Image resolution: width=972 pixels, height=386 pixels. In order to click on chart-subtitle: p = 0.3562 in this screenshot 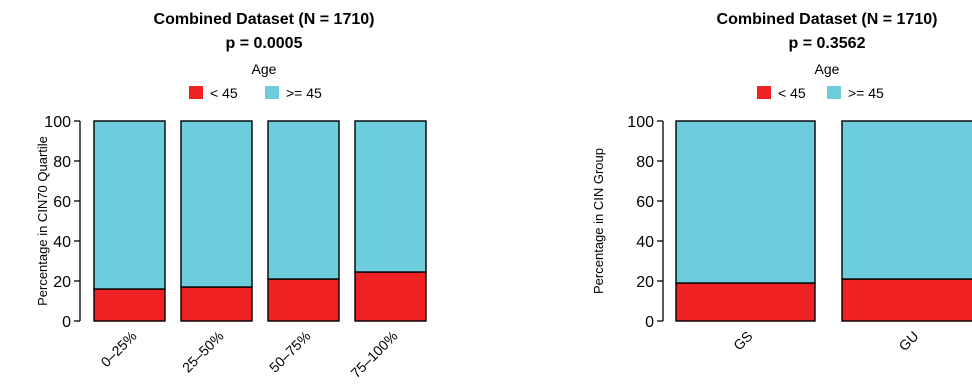, I will do `click(827, 43)`.